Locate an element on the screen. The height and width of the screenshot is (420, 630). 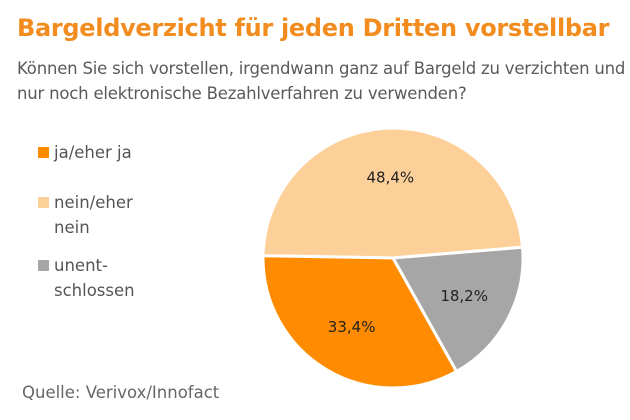
legend-item-ja: ja/eher ja is located at coordinates (118, 152).